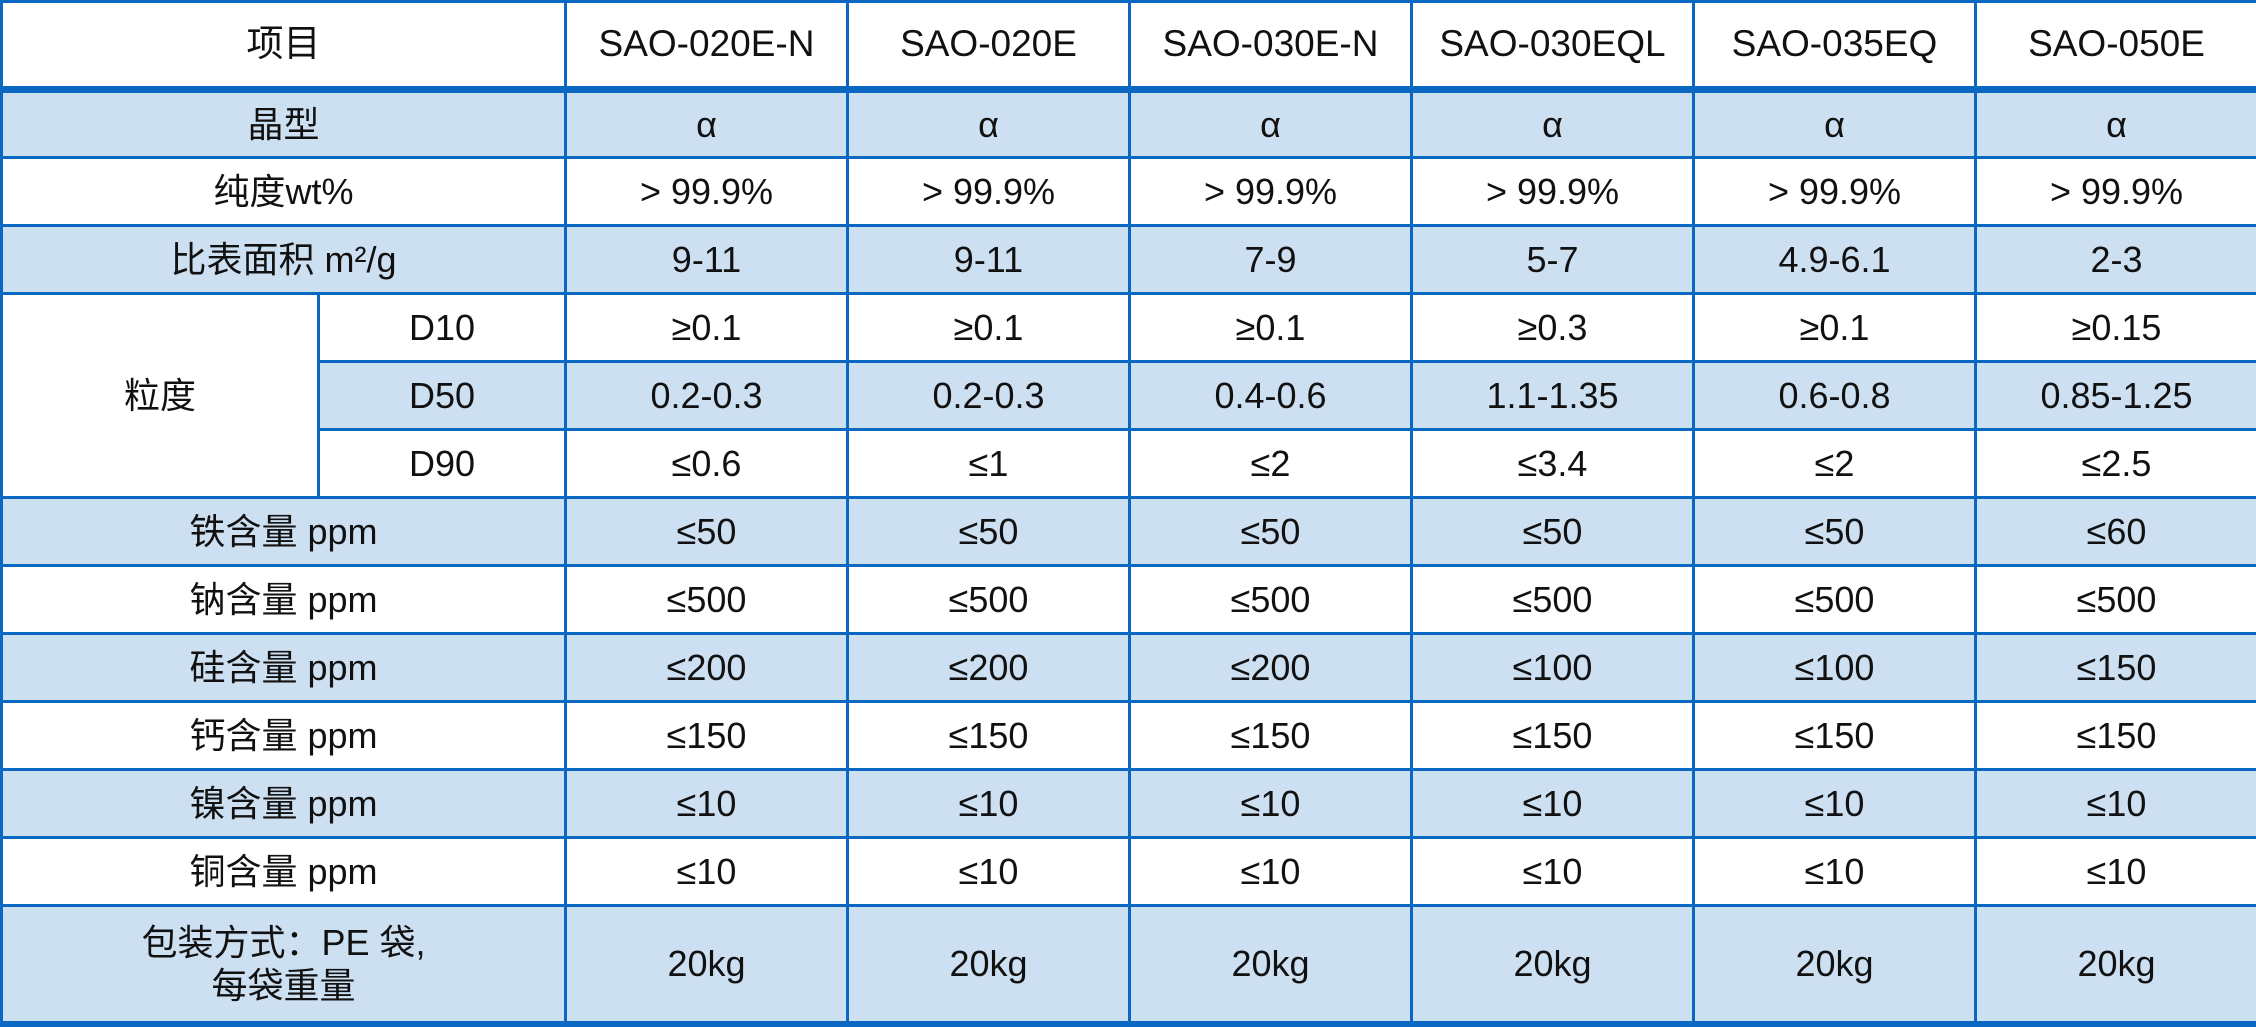 This screenshot has width=2256, height=1027. I want to click on row-d10: 粒度 D10 ≥0.1 ≥0.1 ≥0.1 ≥0.3 ≥0.1 ≥0.15, so click(1129, 328).